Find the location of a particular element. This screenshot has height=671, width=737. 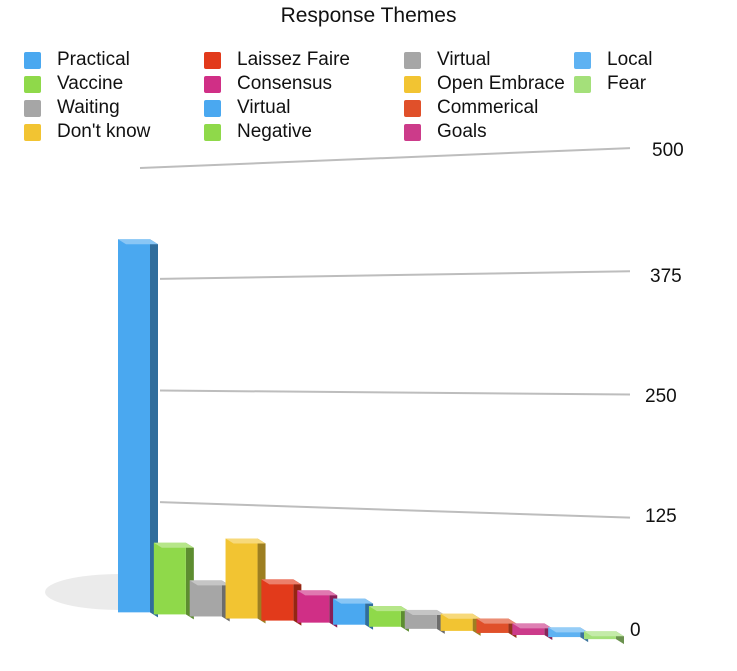

legend-label: Consensus is located at coordinates (285, 83).